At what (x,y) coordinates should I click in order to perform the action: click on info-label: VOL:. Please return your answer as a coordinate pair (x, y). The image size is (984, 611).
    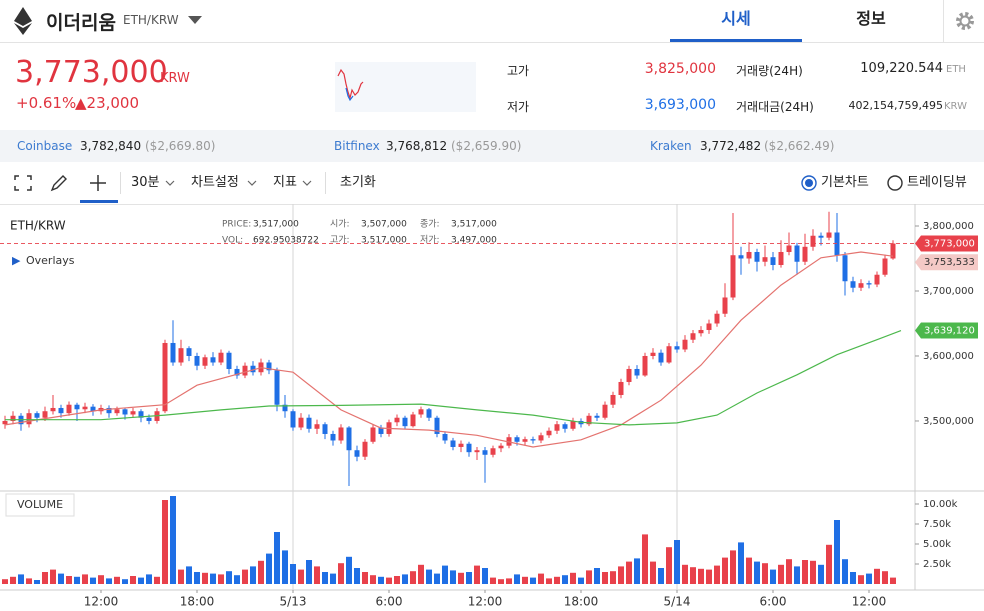
    Looking at the image, I should click on (232, 241).